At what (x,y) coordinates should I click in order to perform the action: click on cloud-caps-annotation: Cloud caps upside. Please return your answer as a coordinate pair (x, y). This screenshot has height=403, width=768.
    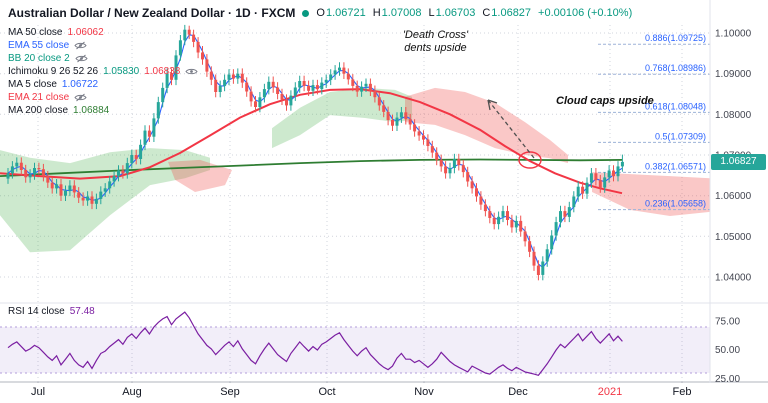
    Looking at the image, I should click on (605, 101).